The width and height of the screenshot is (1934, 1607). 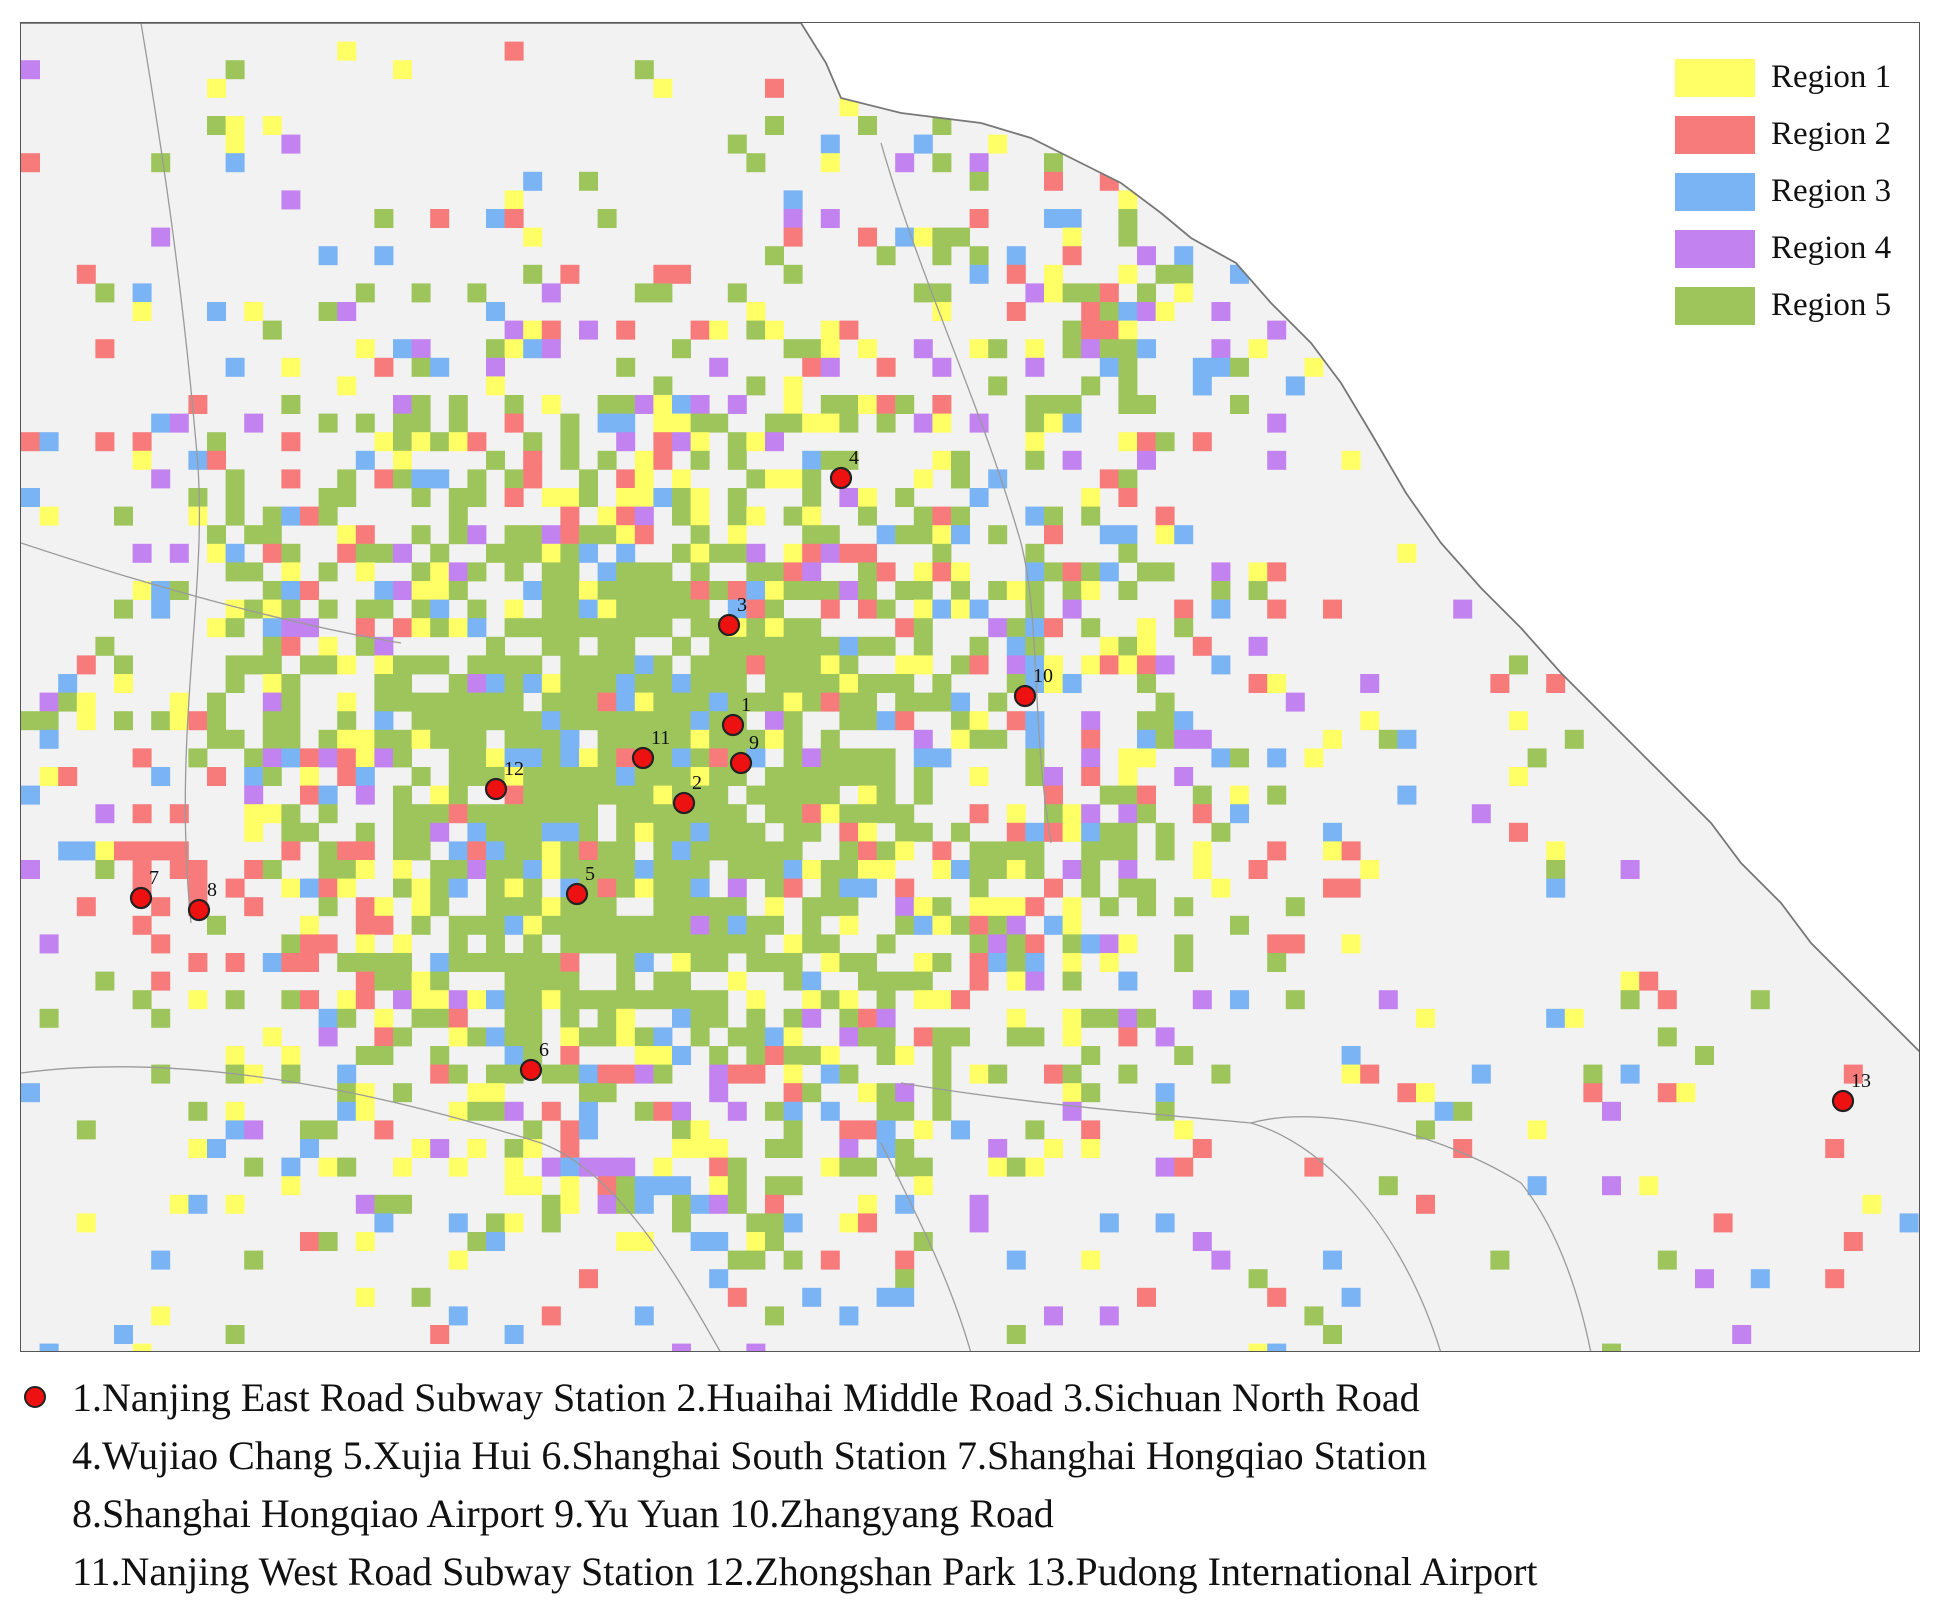 What do you see at coordinates (732, 615) in the screenshot?
I see `station-marker-3: 3` at bounding box center [732, 615].